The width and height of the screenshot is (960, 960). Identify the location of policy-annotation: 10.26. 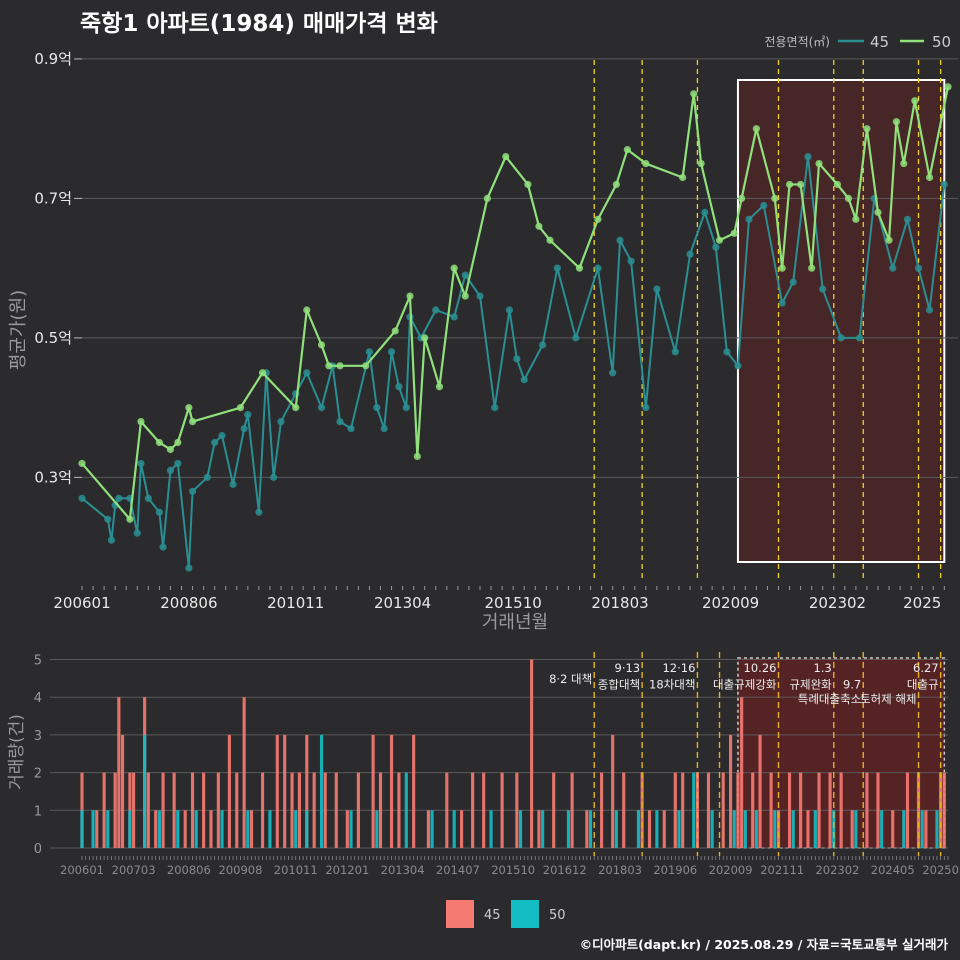
(760, 668).